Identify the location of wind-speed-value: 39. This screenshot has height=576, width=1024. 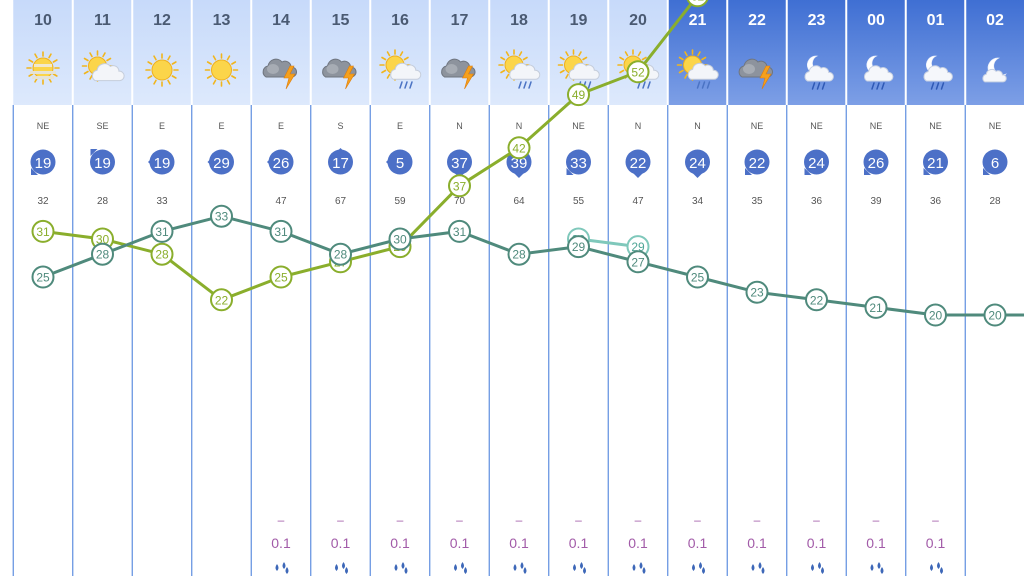
(519, 163).